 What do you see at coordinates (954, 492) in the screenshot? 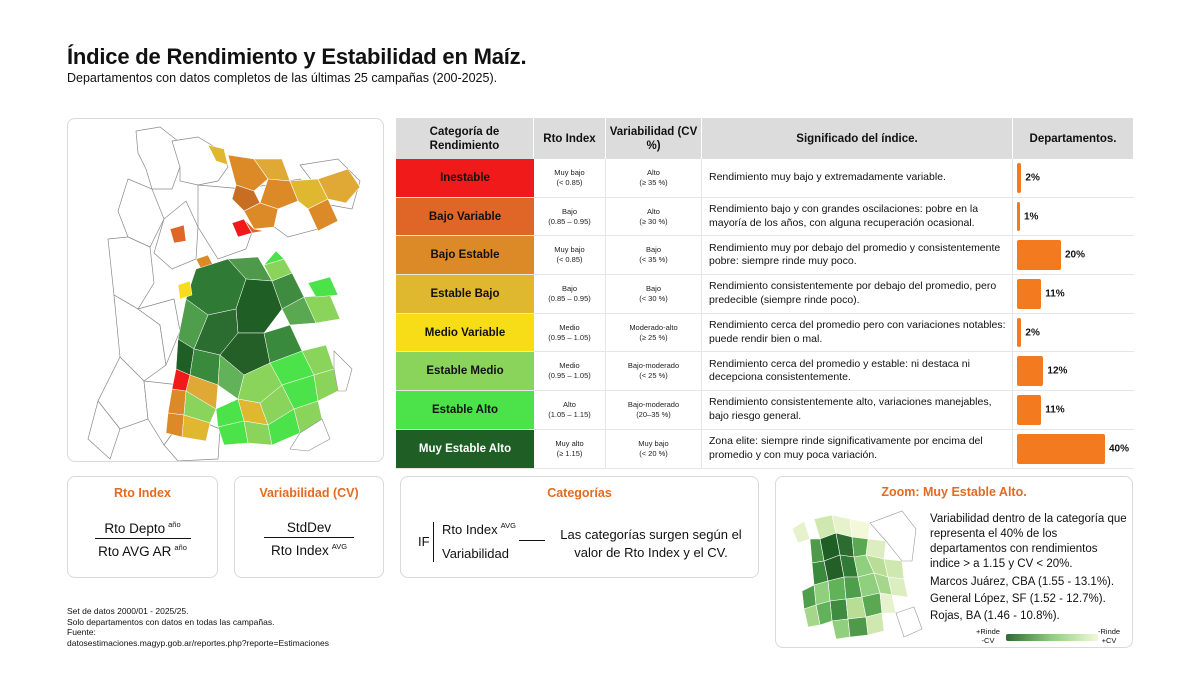
I see `zoom-title: Zoom: Muy Estable Alto.` at bounding box center [954, 492].